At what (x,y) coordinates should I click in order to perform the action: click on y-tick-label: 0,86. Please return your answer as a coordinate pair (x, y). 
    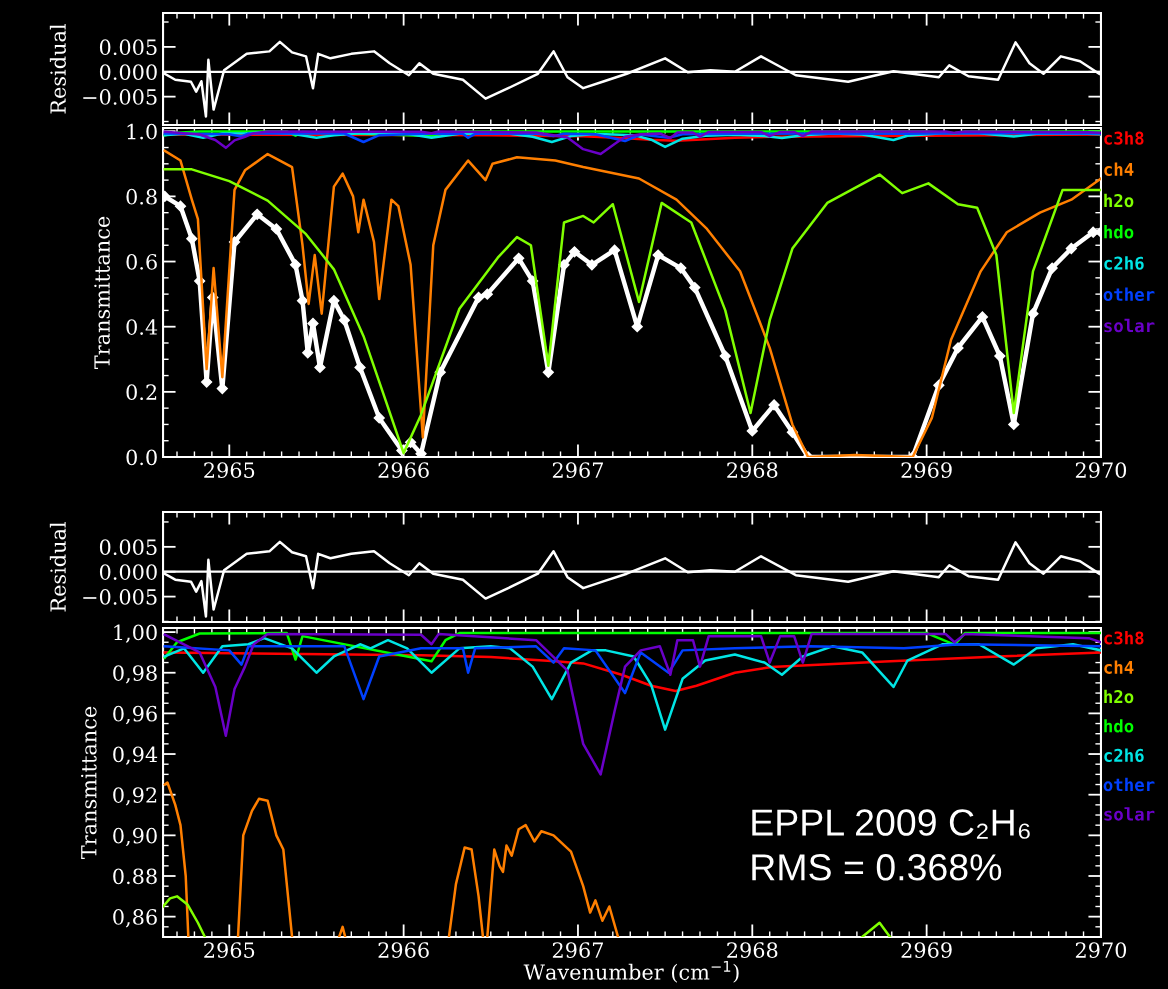
    Looking at the image, I should click on (135, 918).